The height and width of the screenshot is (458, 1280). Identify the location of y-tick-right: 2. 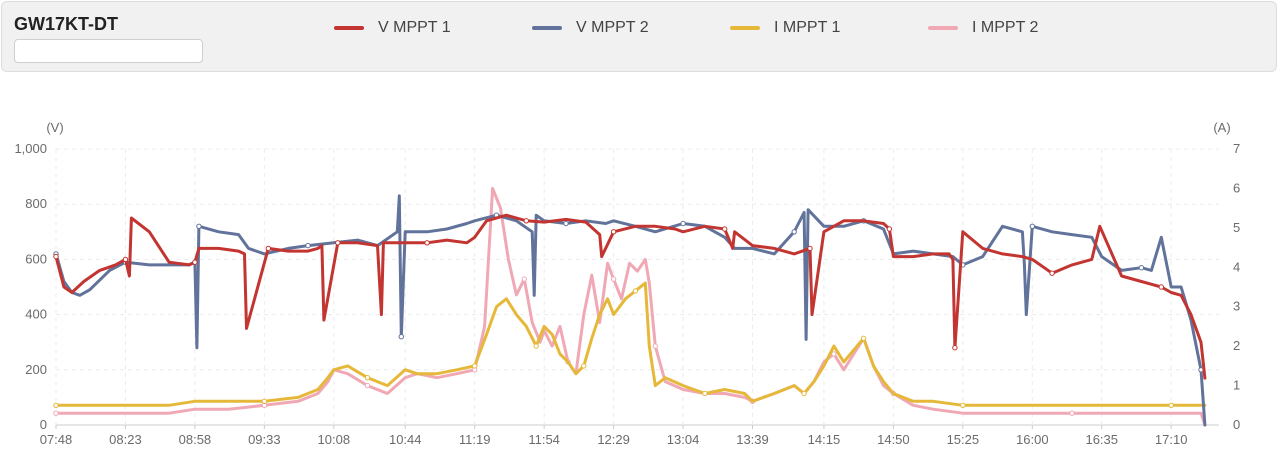
(1236, 345).